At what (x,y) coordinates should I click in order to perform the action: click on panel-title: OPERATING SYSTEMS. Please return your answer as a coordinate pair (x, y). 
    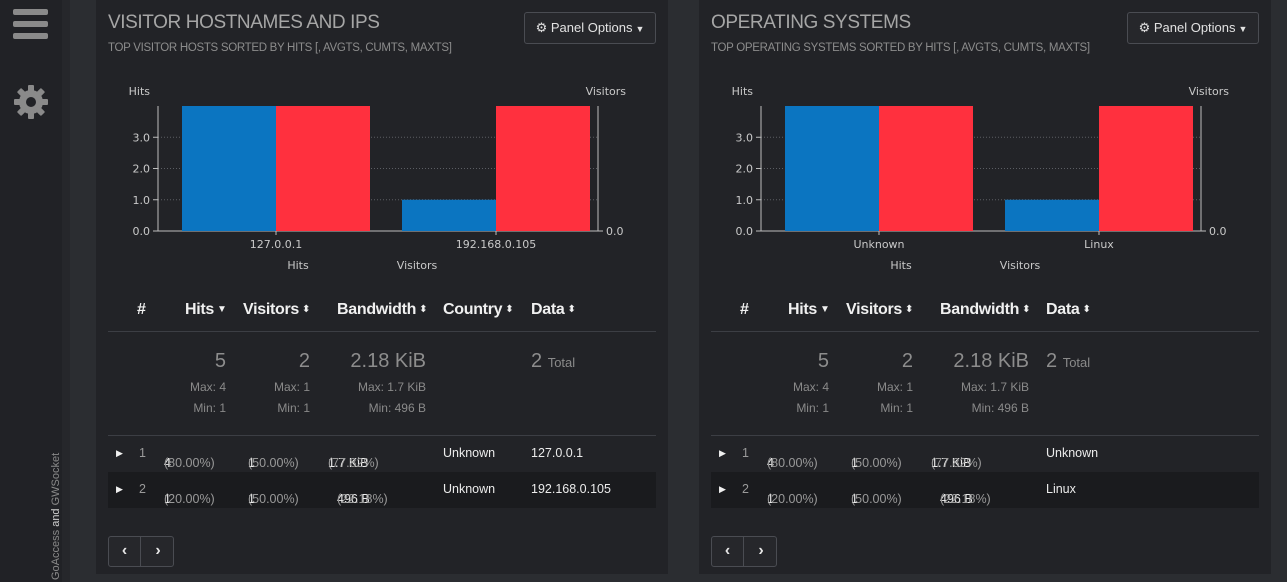
    Looking at the image, I should click on (811, 22).